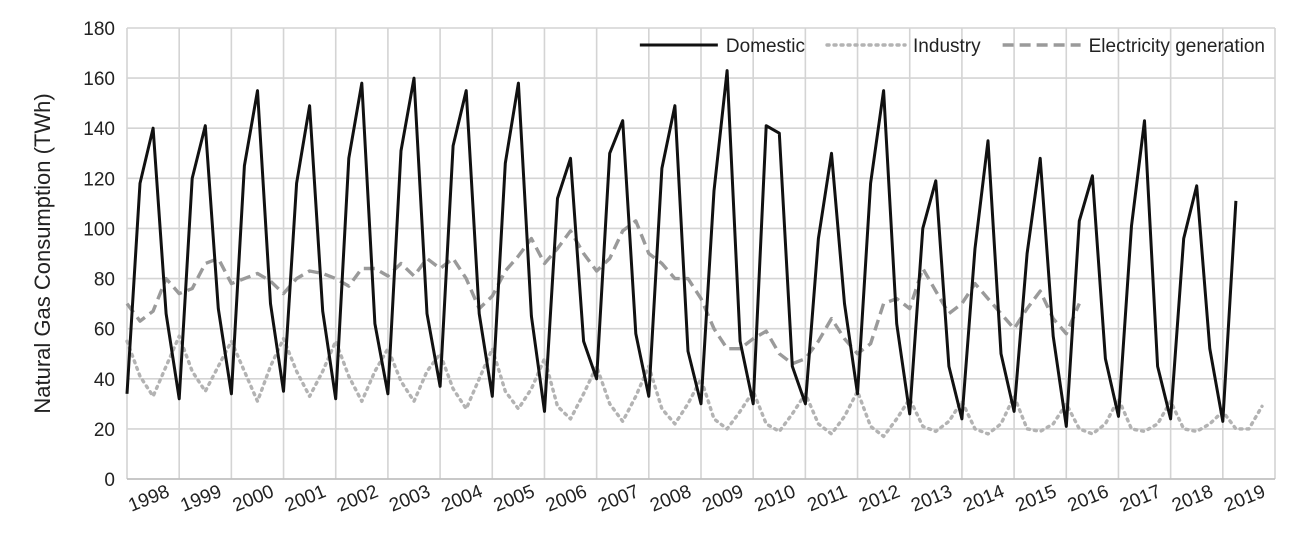 Image resolution: width=1300 pixels, height=543 pixels. I want to click on x-tick-label: 2000, so click(253, 498).